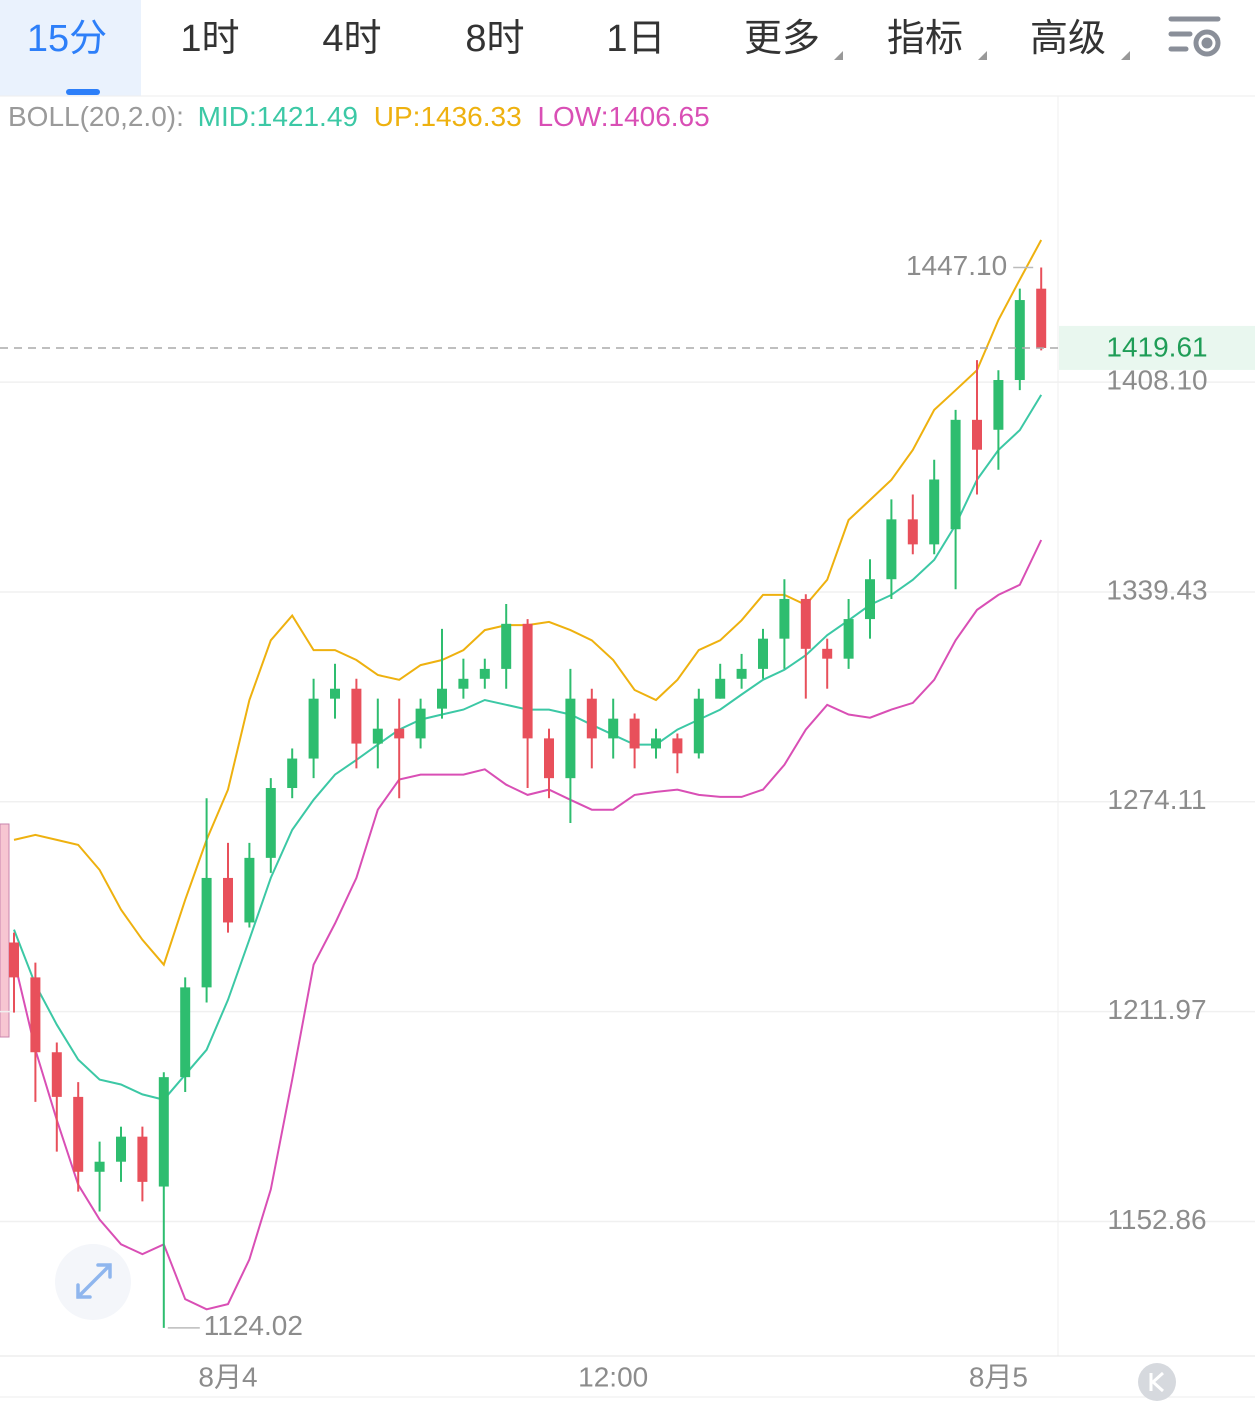 This screenshot has width=1255, height=1408. What do you see at coordinates (227, 1376) in the screenshot?
I see `x-tick-label: 8月4` at bounding box center [227, 1376].